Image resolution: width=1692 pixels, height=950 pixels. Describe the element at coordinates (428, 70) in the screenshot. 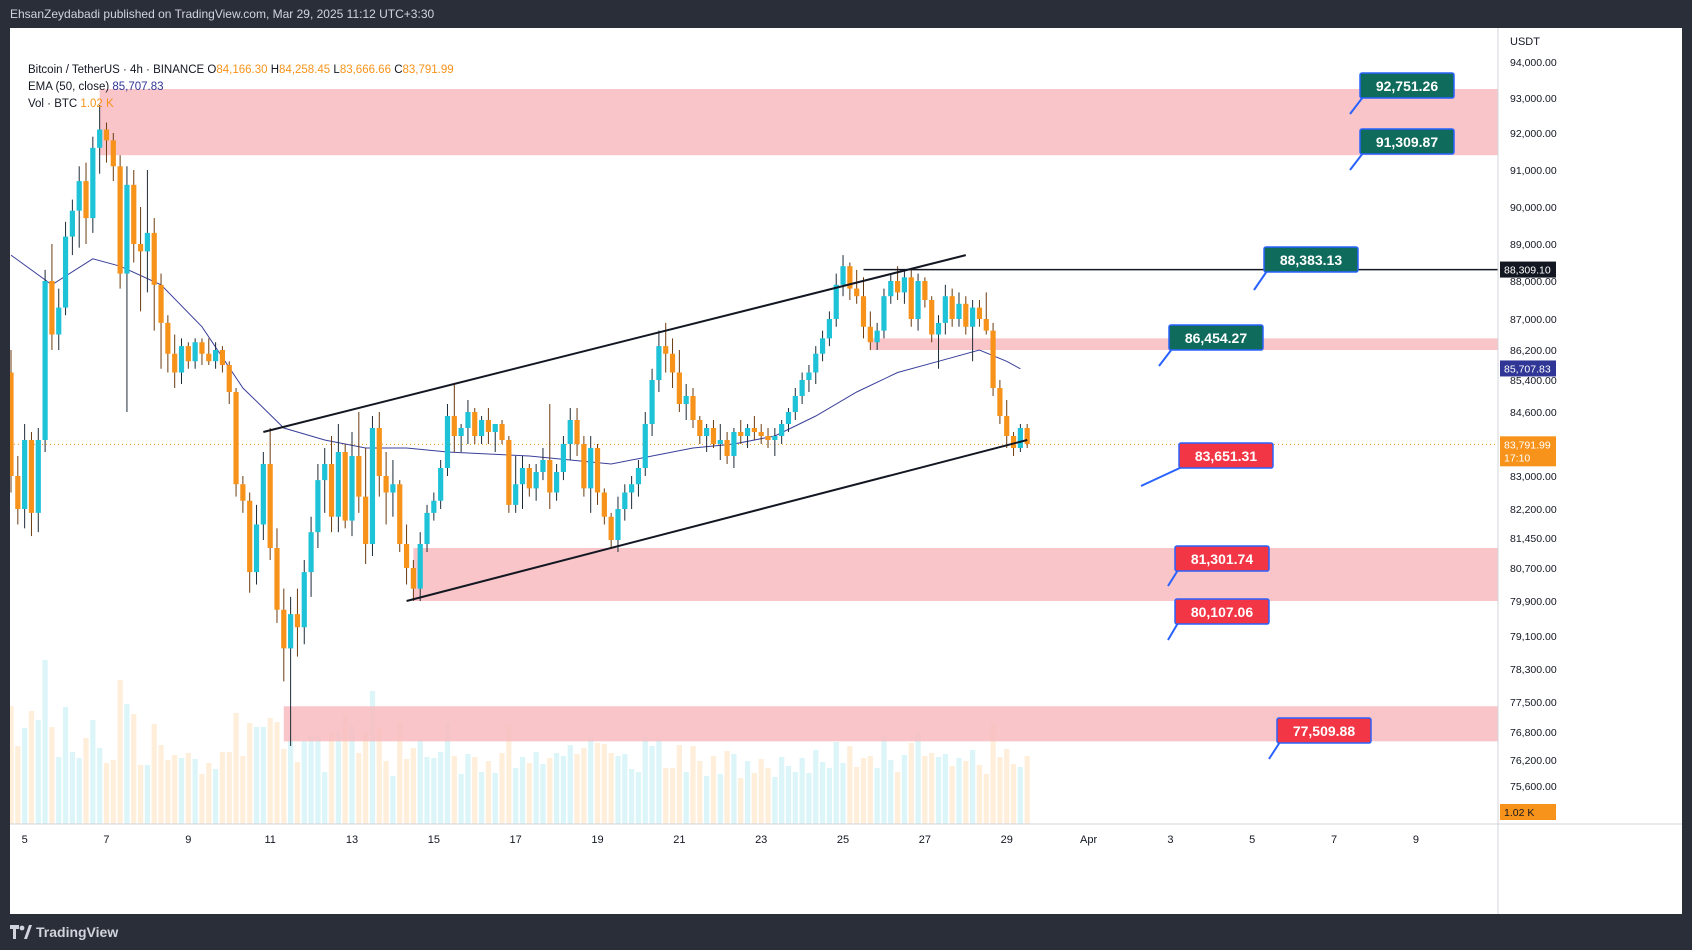

I see `close-value: 83,791.99` at that location.